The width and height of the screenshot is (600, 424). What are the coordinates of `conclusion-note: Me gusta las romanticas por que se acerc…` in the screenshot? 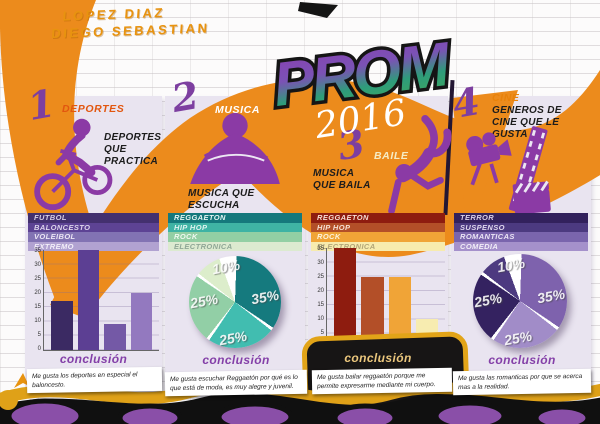 It's located at (522, 382).